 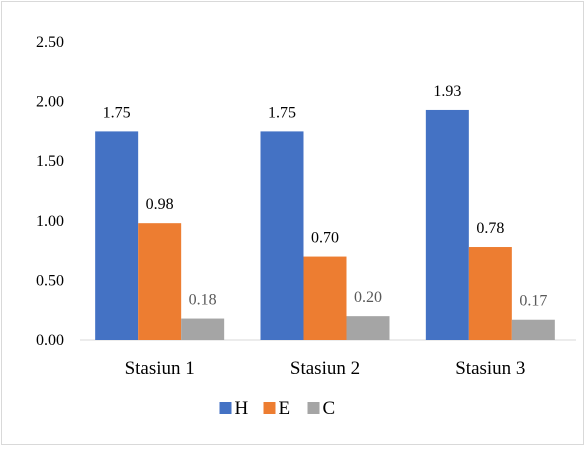 What do you see at coordinates (50, 102) in the screenshot?
I see `y-tick-label: 2.00` at bounding box center [50, 102].